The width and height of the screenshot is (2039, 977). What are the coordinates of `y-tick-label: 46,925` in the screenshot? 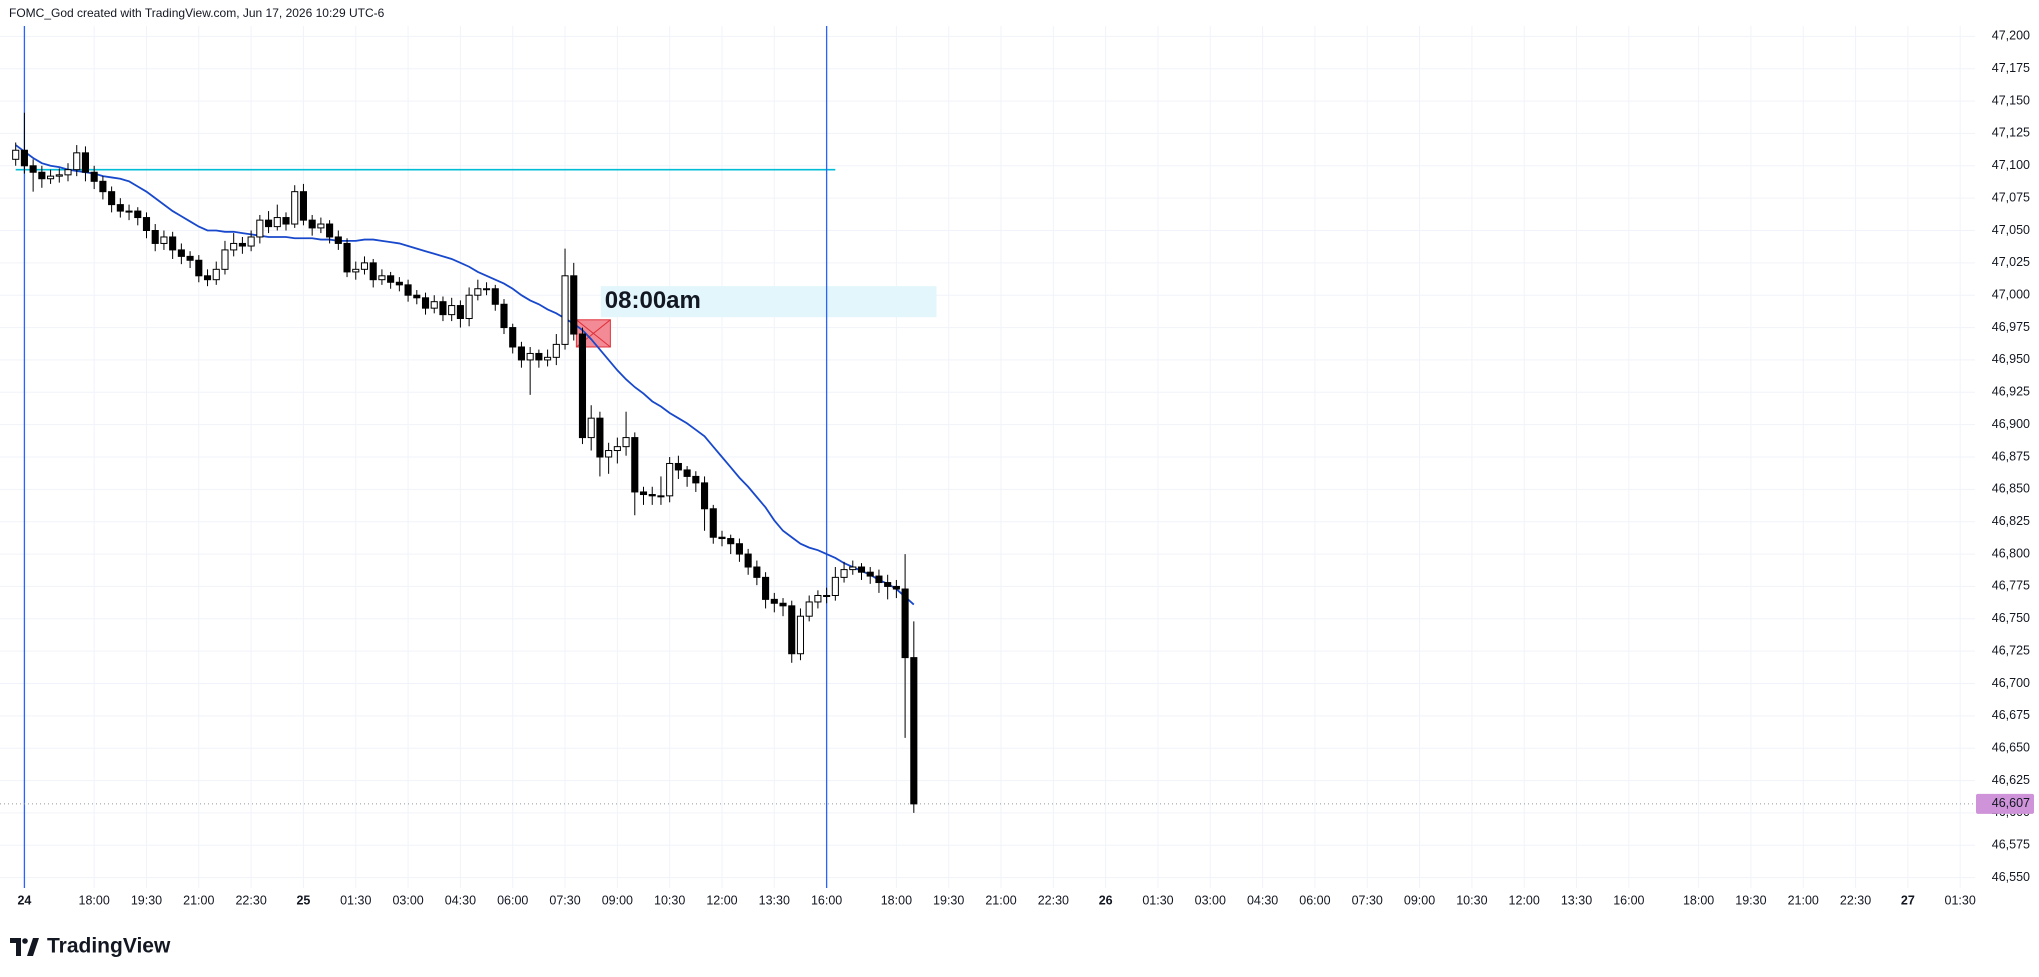 It's located at (2011, 392).